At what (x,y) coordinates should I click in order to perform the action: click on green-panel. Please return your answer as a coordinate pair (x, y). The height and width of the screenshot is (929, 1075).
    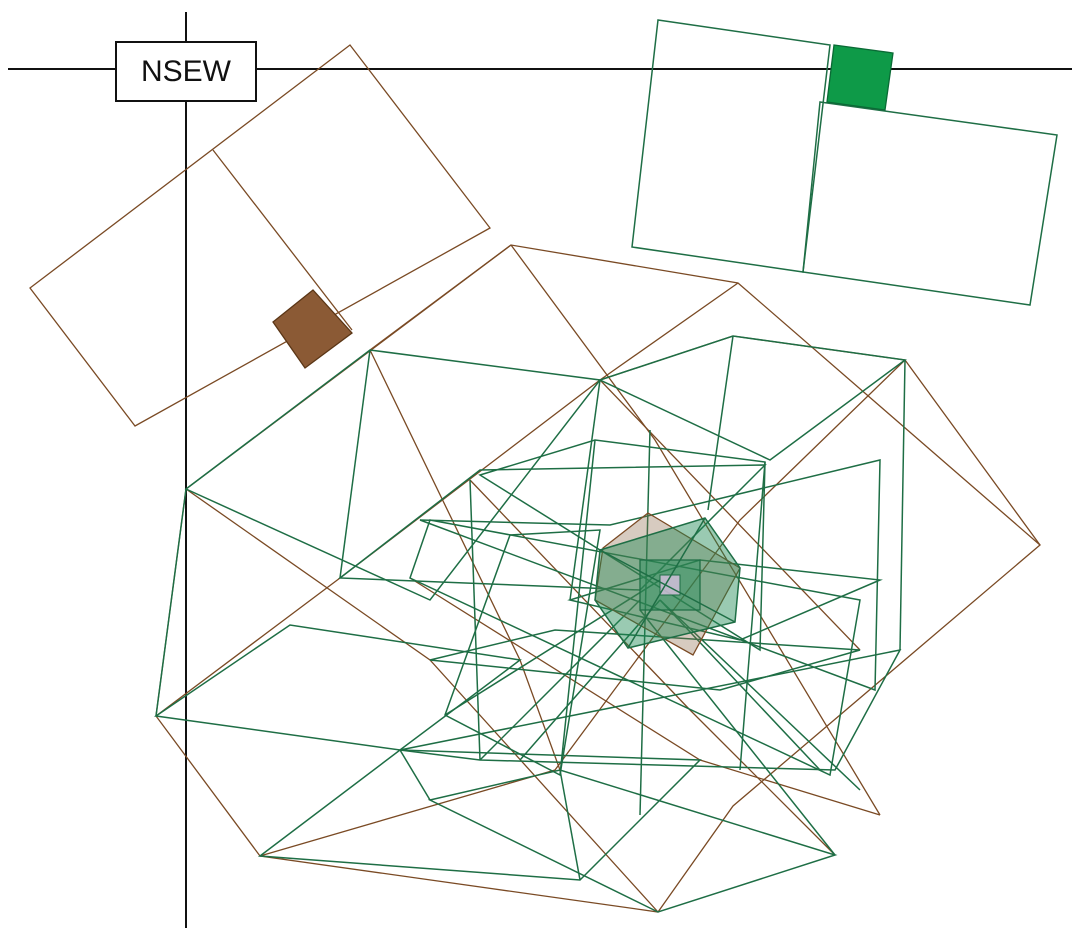
    Looking at the image, I should click on (844, 162).